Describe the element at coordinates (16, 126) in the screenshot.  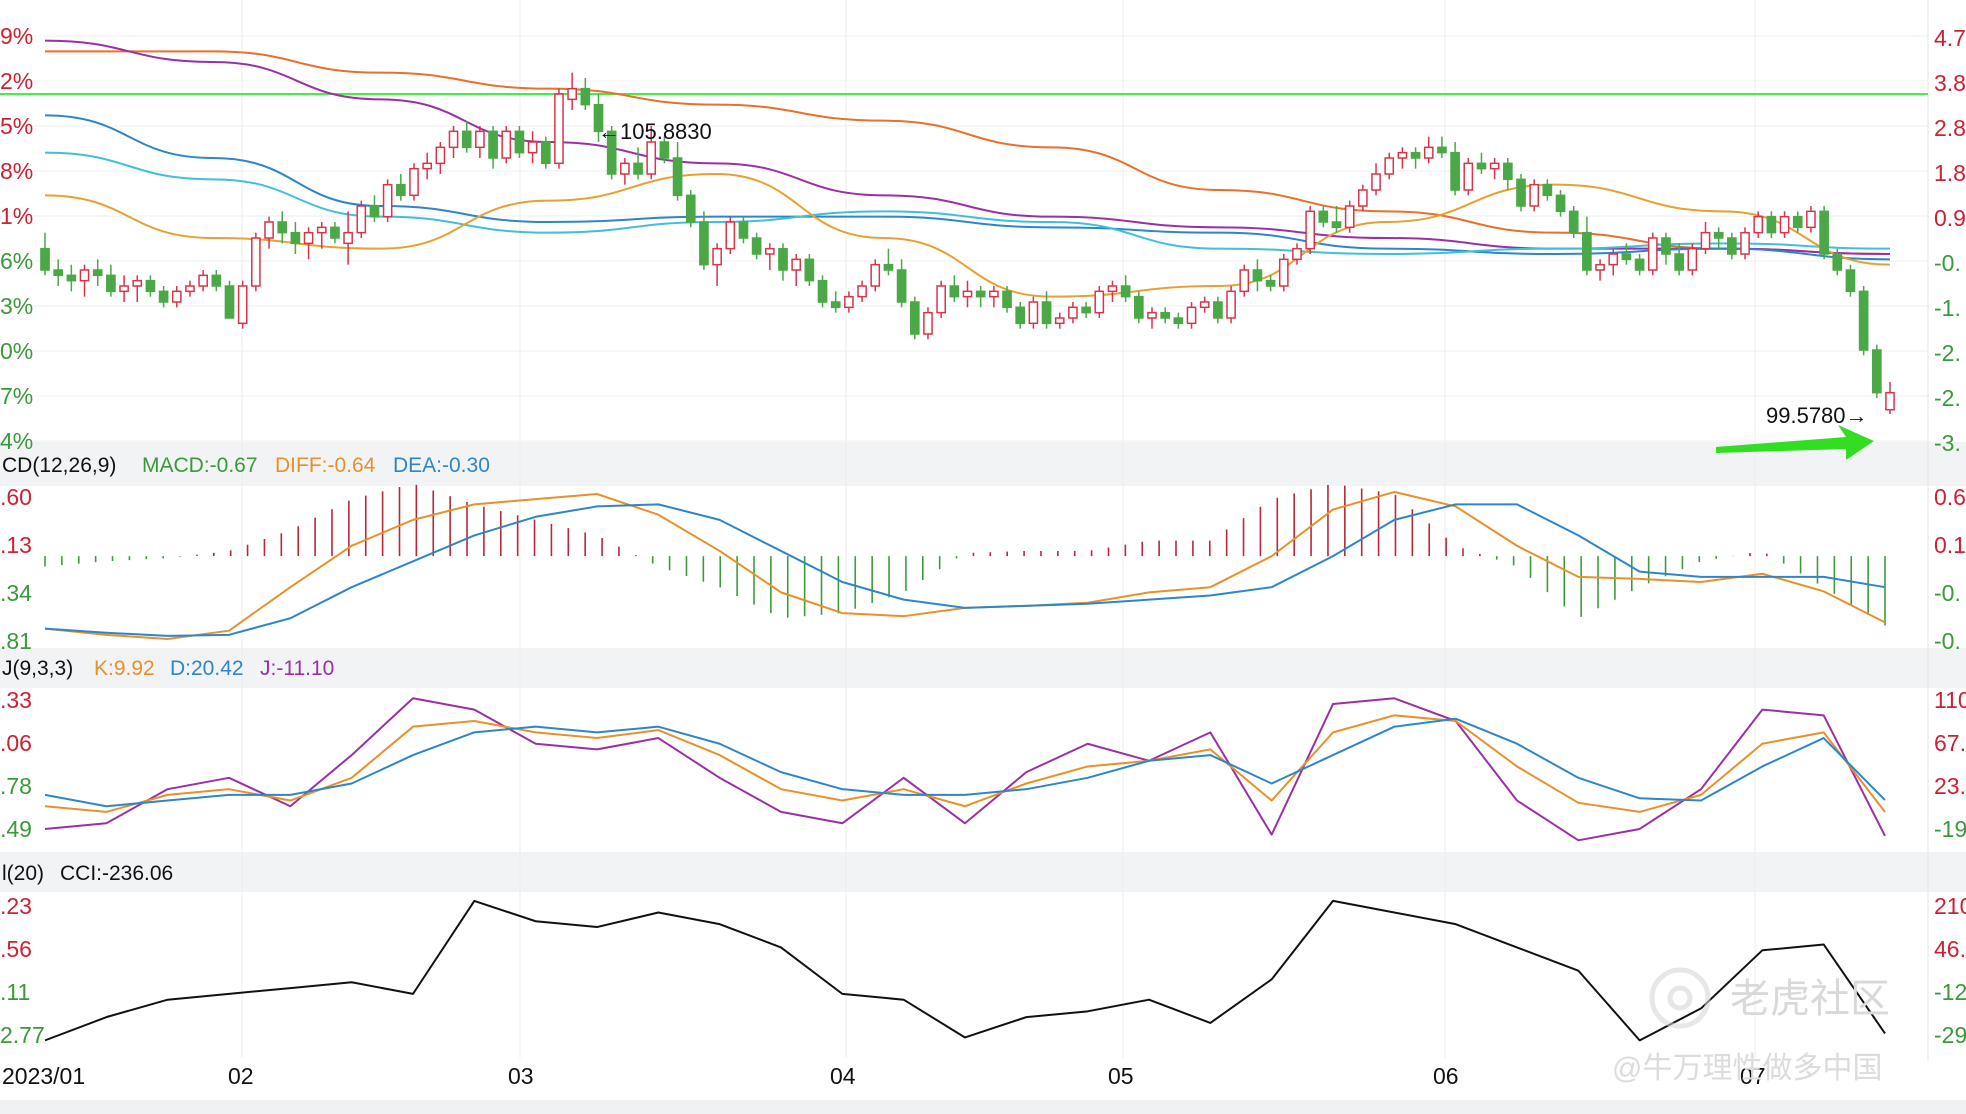
I see `price-left-tick-label: 5%` at that location.